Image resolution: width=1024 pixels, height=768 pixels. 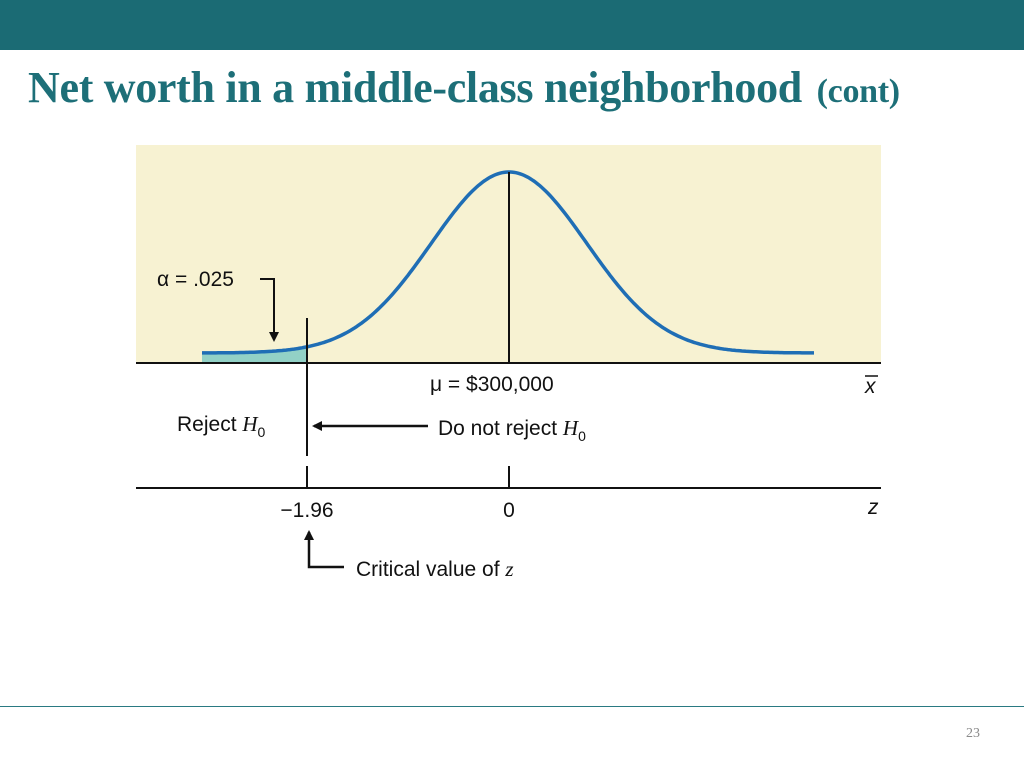 What do you see at coordinates (500, 428) in the screenshot?
I see `do-not-reject-text: Do not reject` at bounding box center [500, 428].